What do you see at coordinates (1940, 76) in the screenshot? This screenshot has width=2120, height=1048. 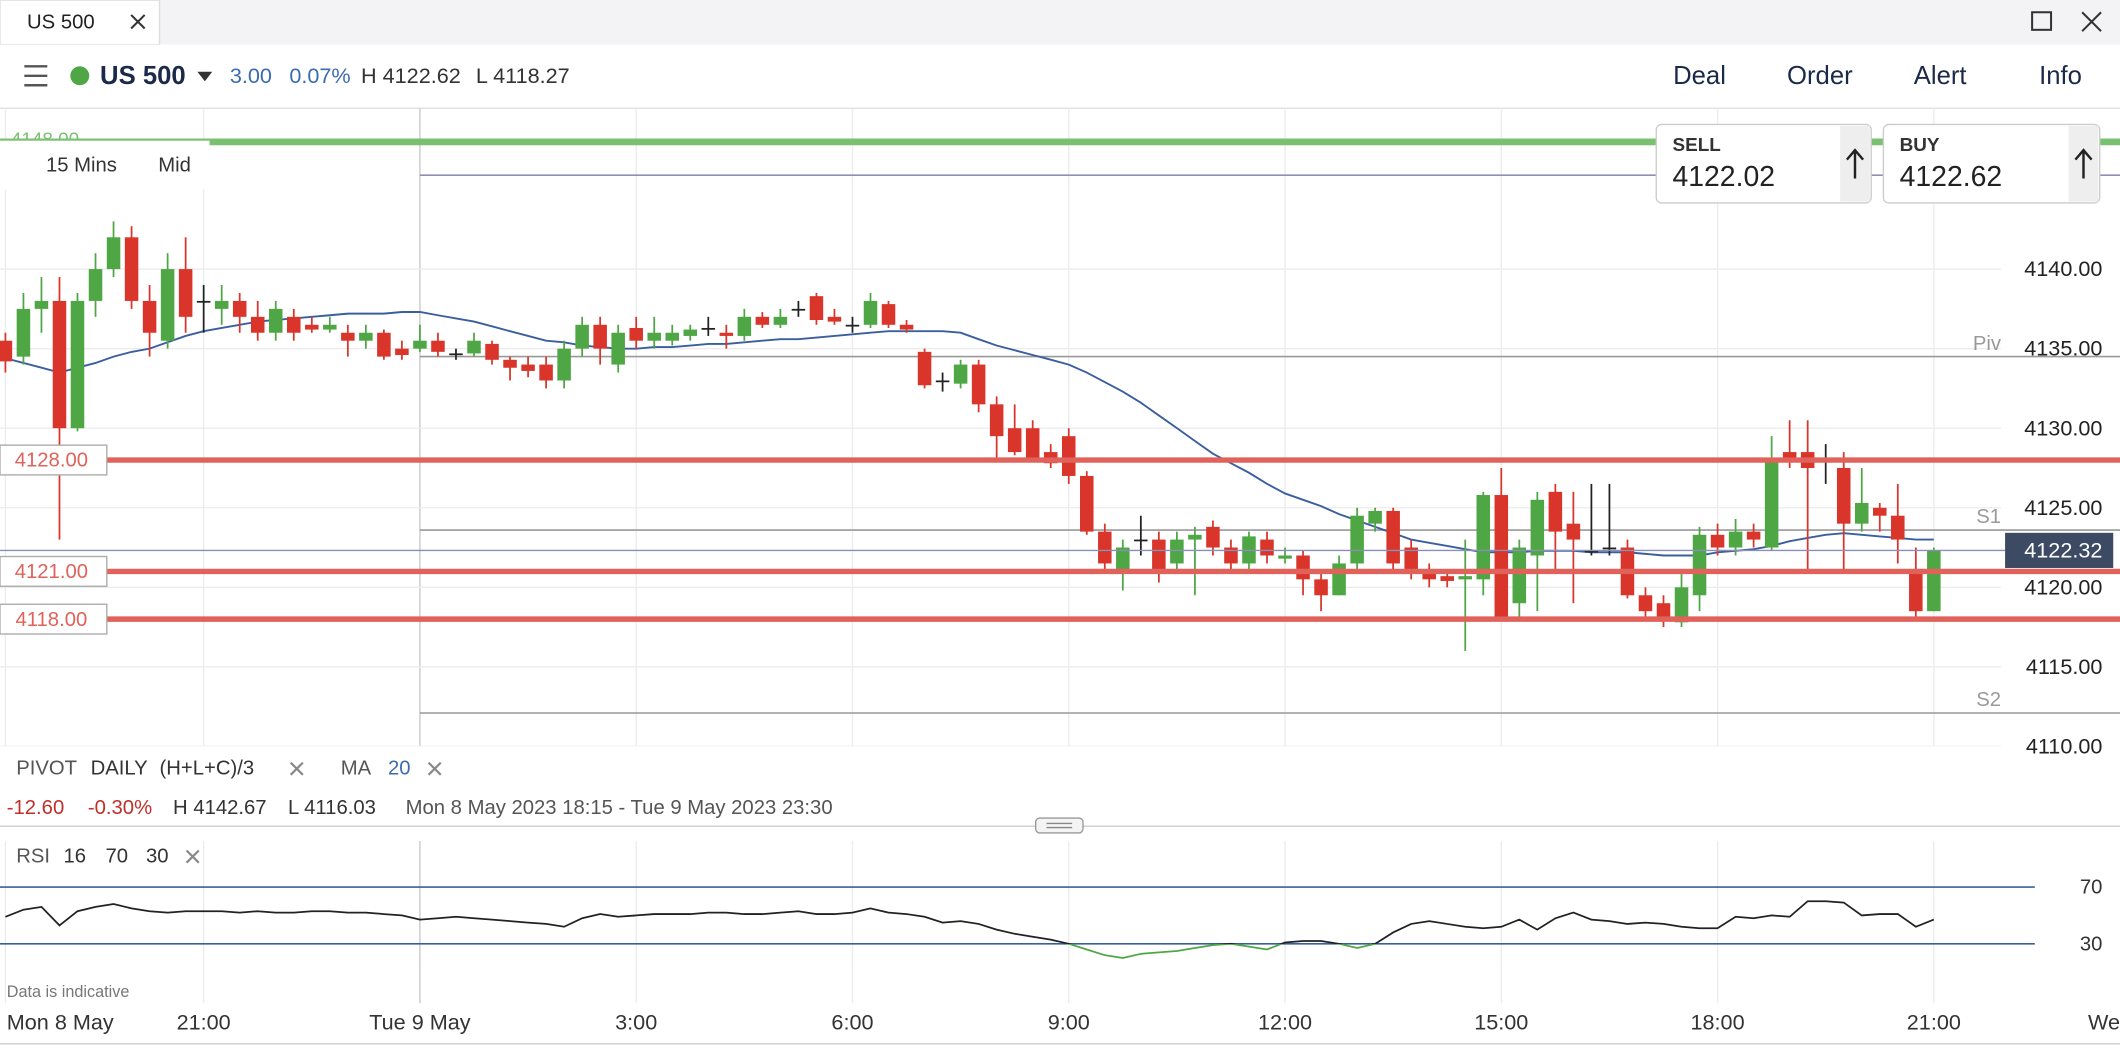 I see `menu-item: Alert` at bounding box center [1940, 76].